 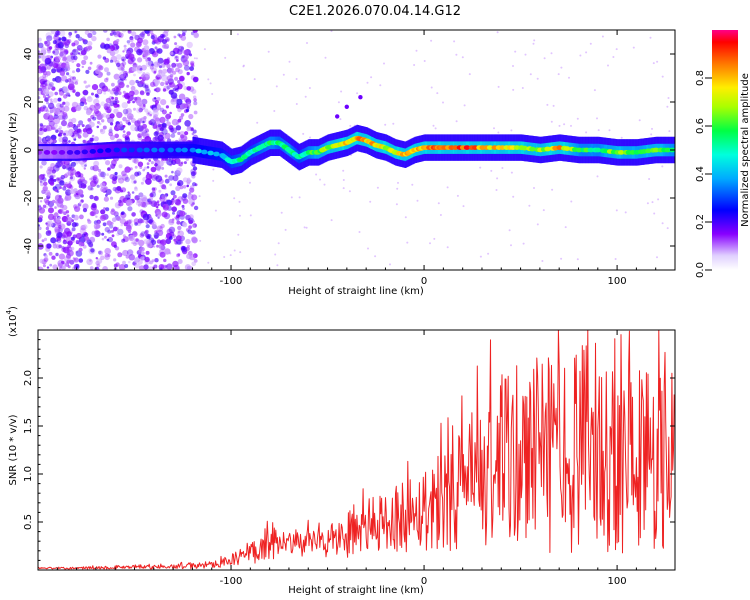 What do you see at coordinates (700, 126) in the screenshot?
I see `colorbar-tick-label: 0.6` at bounding box center [700, 126].